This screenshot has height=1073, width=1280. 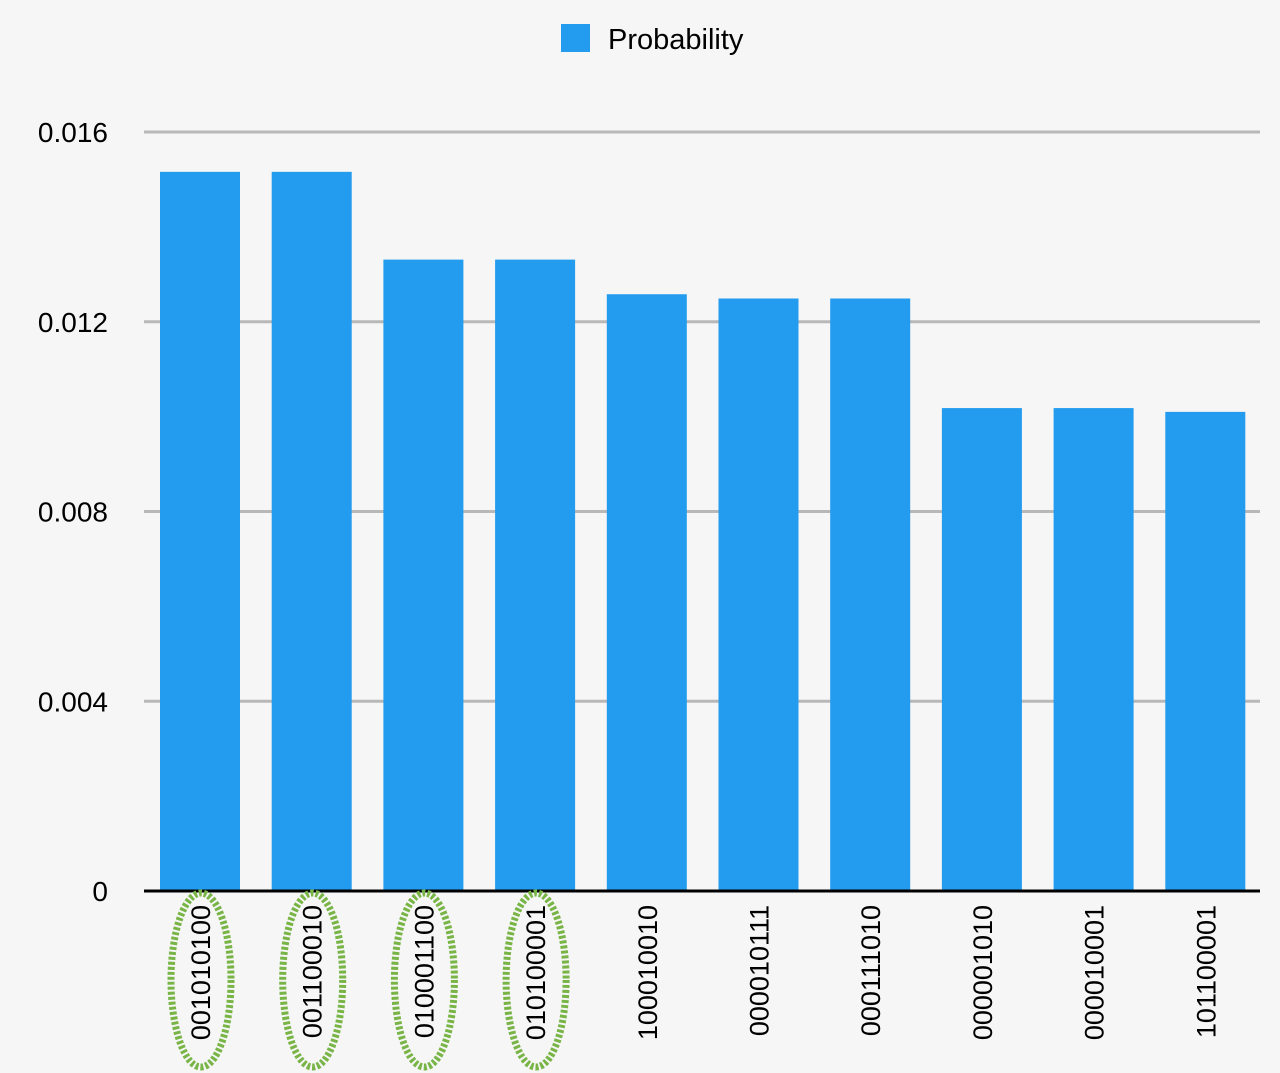 I want to click on x-category-label: 010001100, so click(x=424, y=971).